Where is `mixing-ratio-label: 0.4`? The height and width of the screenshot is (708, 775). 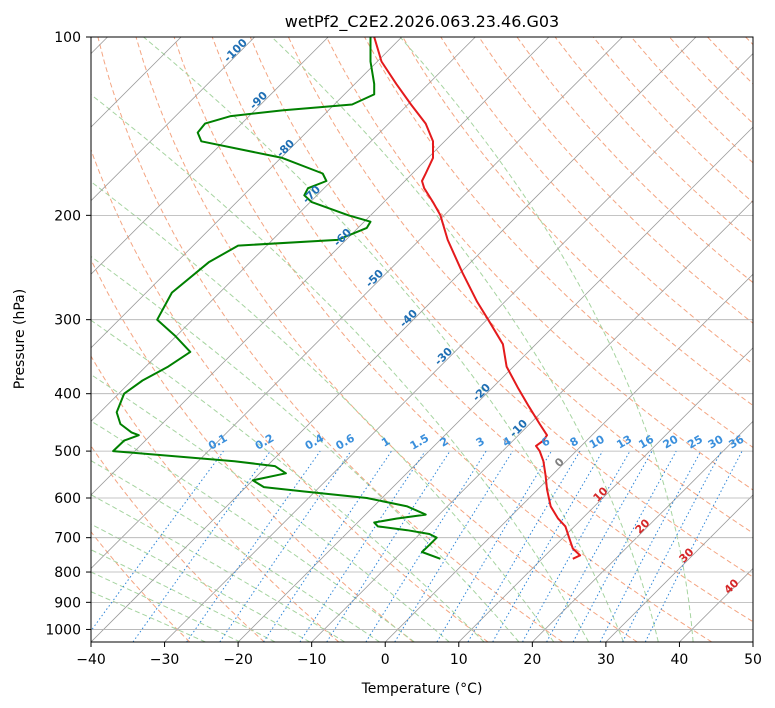
mixing-ratio-label: 0.4 is located at coordinates (315, 441).